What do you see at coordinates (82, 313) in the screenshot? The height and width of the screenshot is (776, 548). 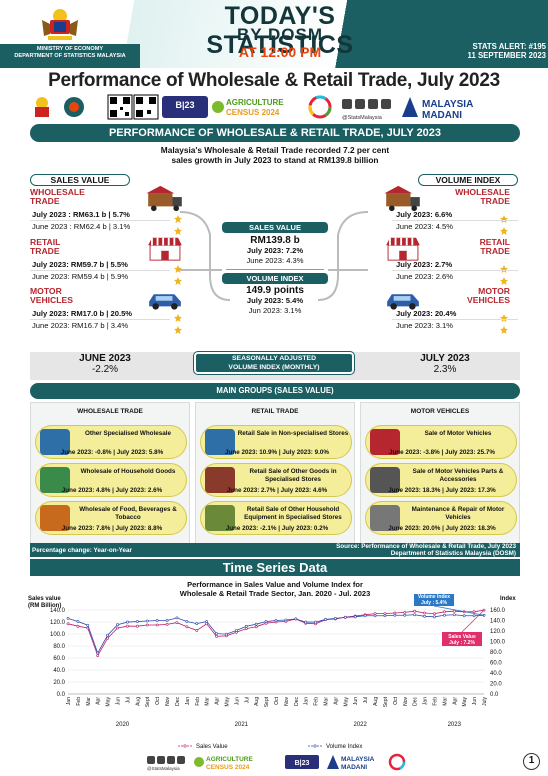 I see `sales-value-current: July 2023: RM17.0 b | 20.5%` at bounding box center [82, 313].